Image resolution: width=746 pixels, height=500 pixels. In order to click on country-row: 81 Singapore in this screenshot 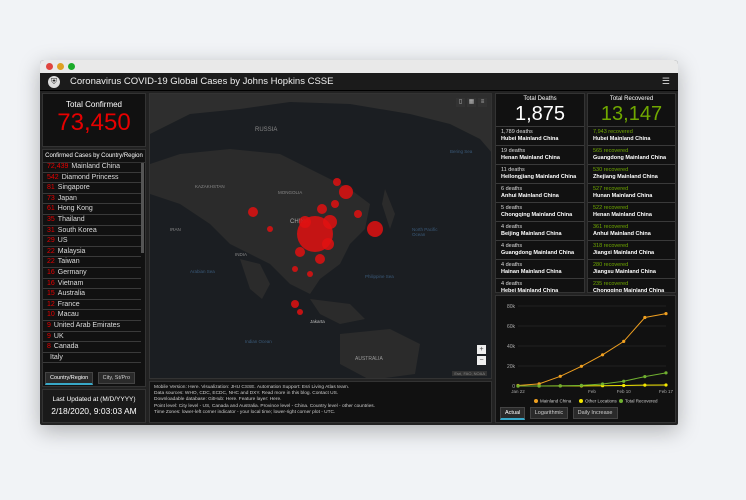, I will do `click(92, 188)`.